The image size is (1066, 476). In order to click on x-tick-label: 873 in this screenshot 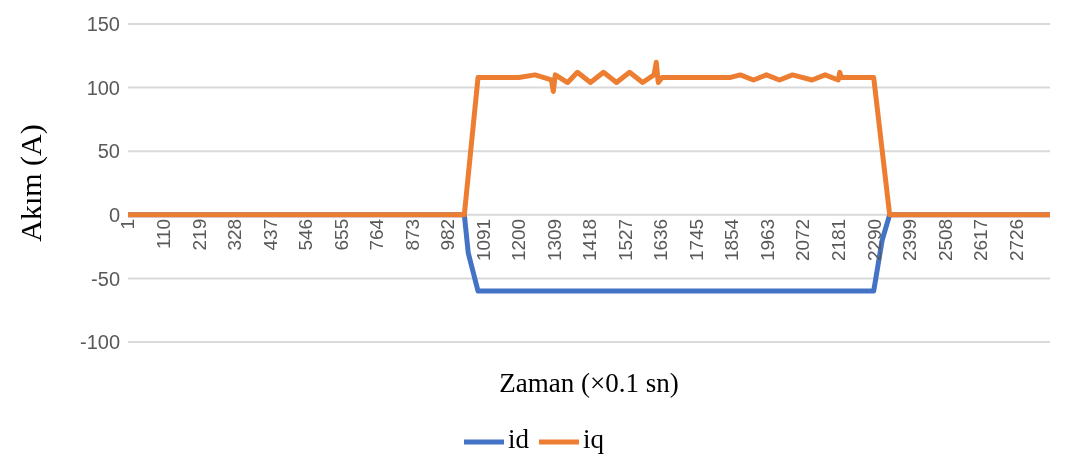, I will do `click(412, 234)`.